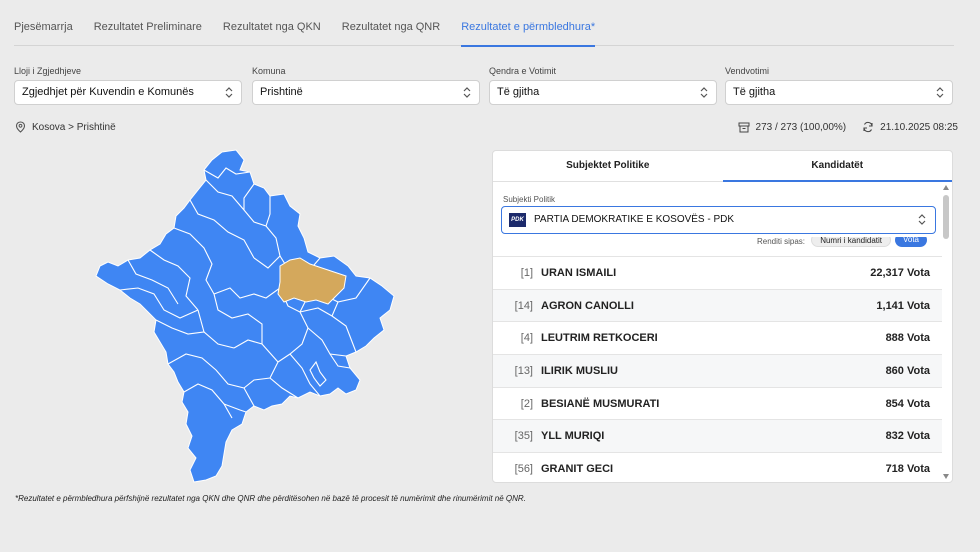  Describe the element at coordinates (526, 403) in the screenshot. I see `candidate-number: [2]` at that location.